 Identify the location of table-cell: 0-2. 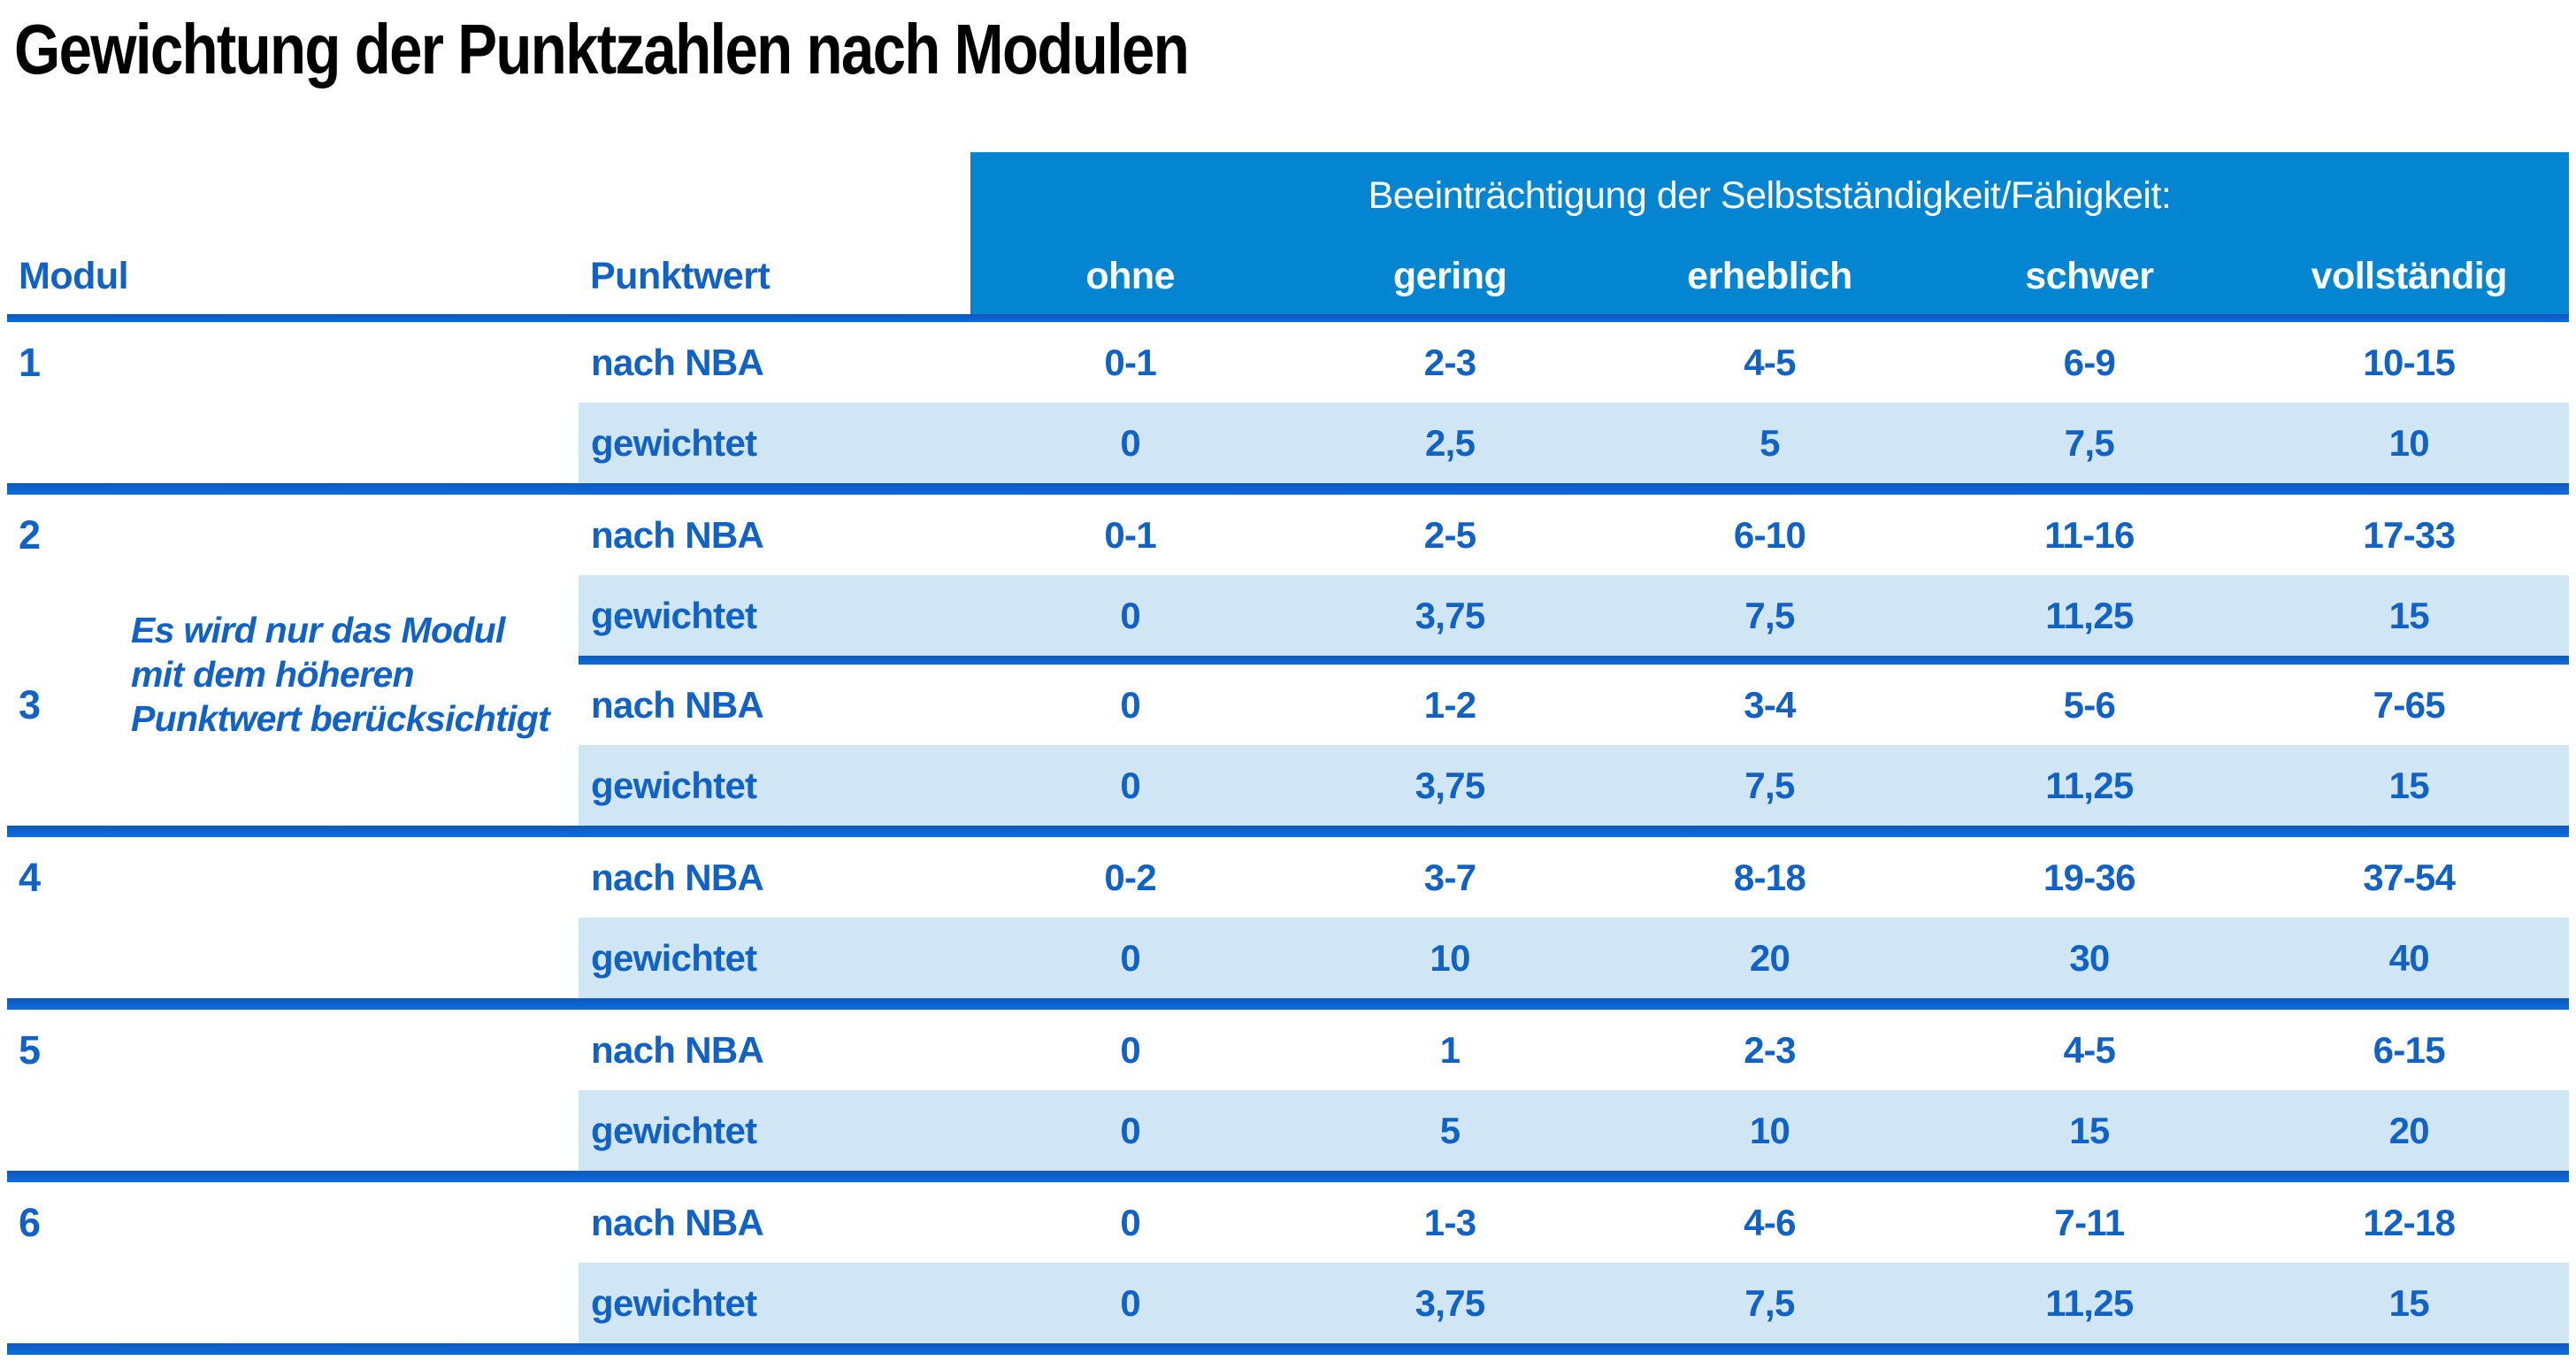
(1130, 877).